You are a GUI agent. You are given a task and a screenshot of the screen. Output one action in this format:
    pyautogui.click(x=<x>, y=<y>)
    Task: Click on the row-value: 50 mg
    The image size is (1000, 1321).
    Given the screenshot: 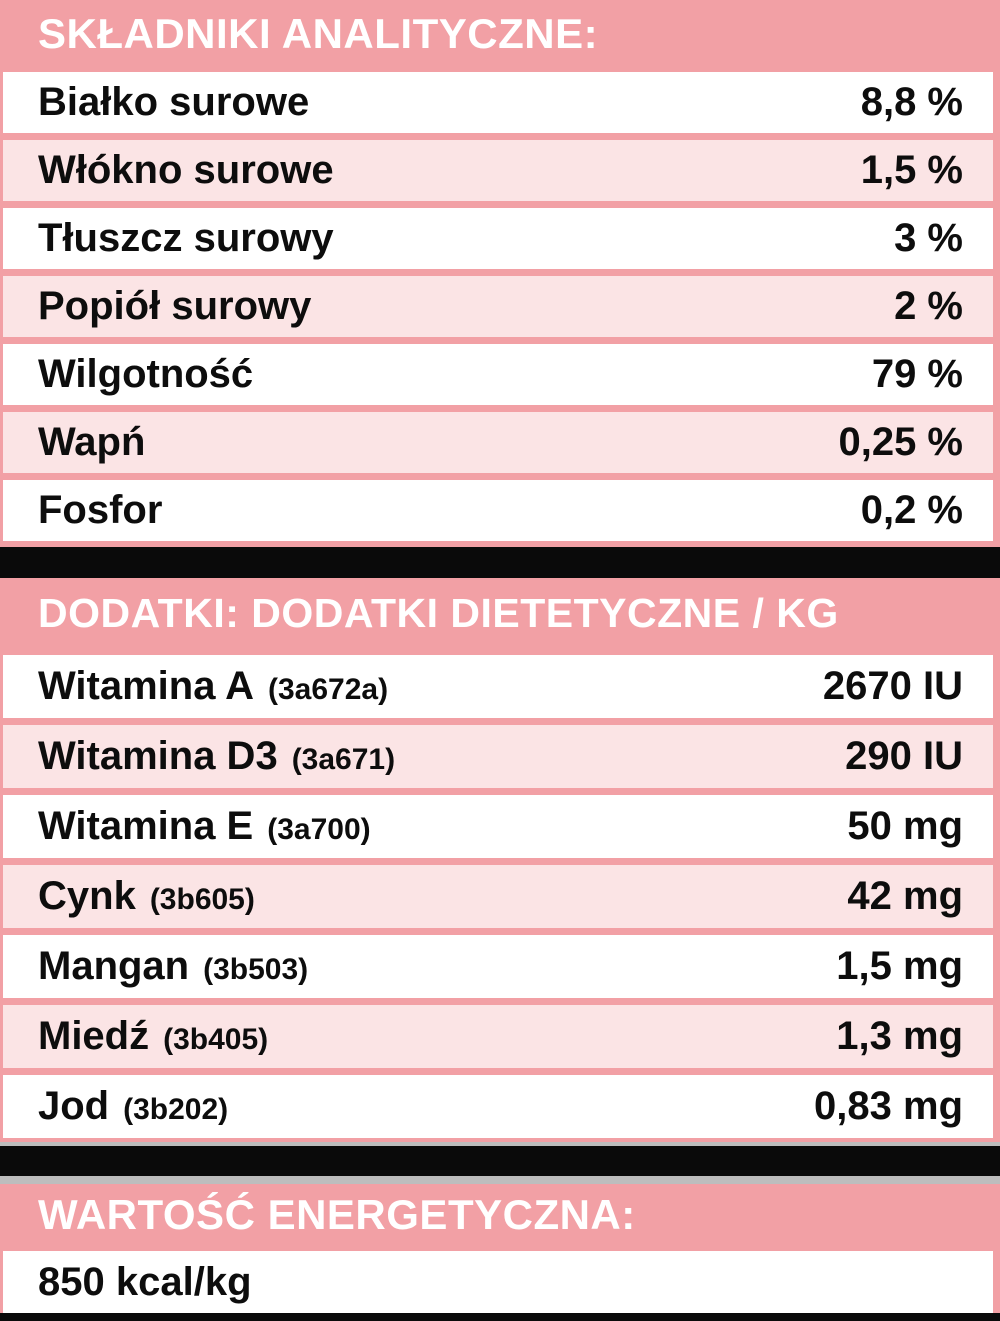 What is the action you would take?
    pyautogui.click(x=905, y=826)
    